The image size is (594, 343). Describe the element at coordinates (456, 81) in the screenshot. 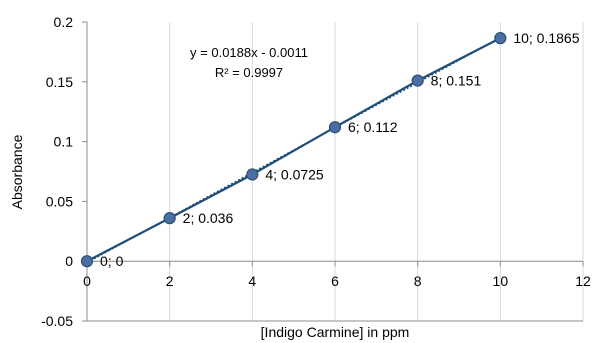

I see `data-label: 8; 0.151` at that location.